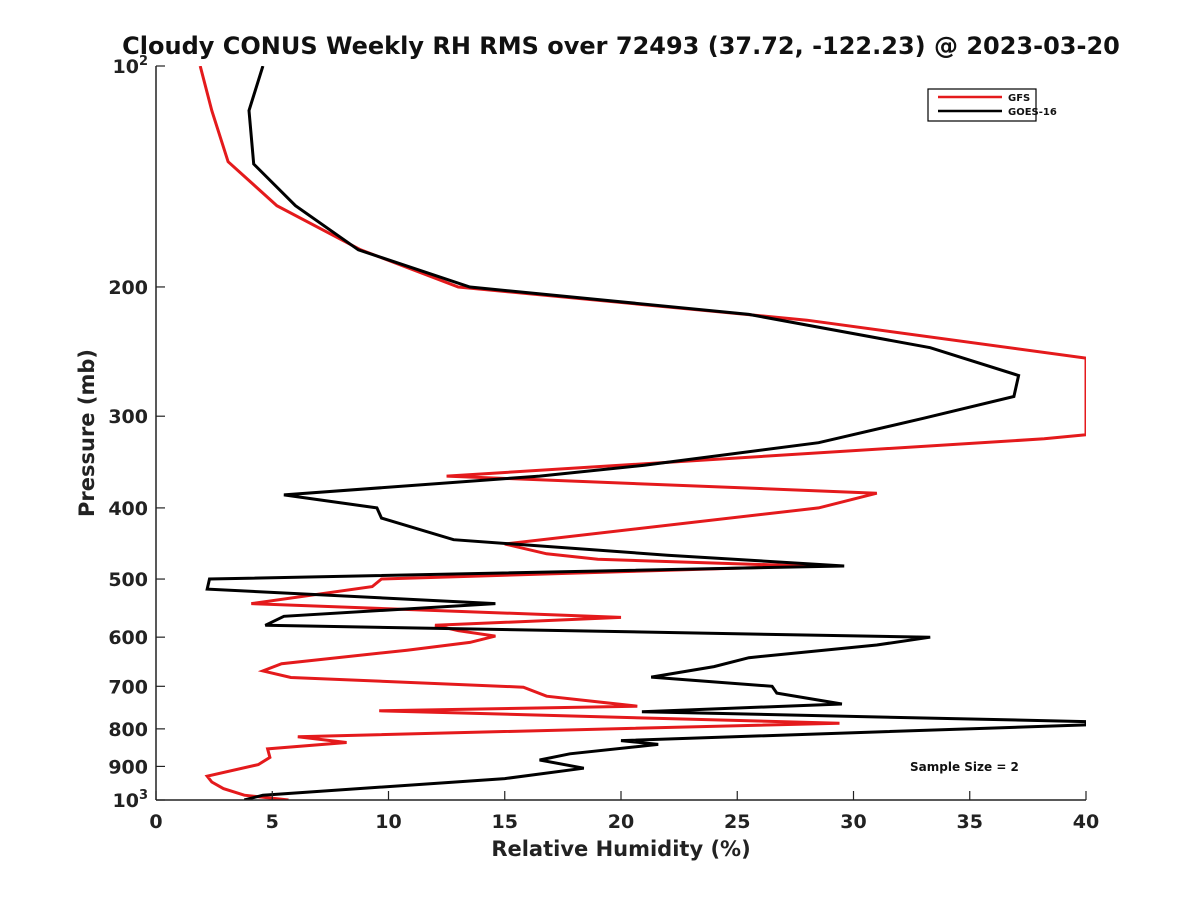 This screenshot has height=900, width=1200. Describe the element at coordinates (1086, 822) in the screenshot. I see `x-tick-label: 40` at that location.